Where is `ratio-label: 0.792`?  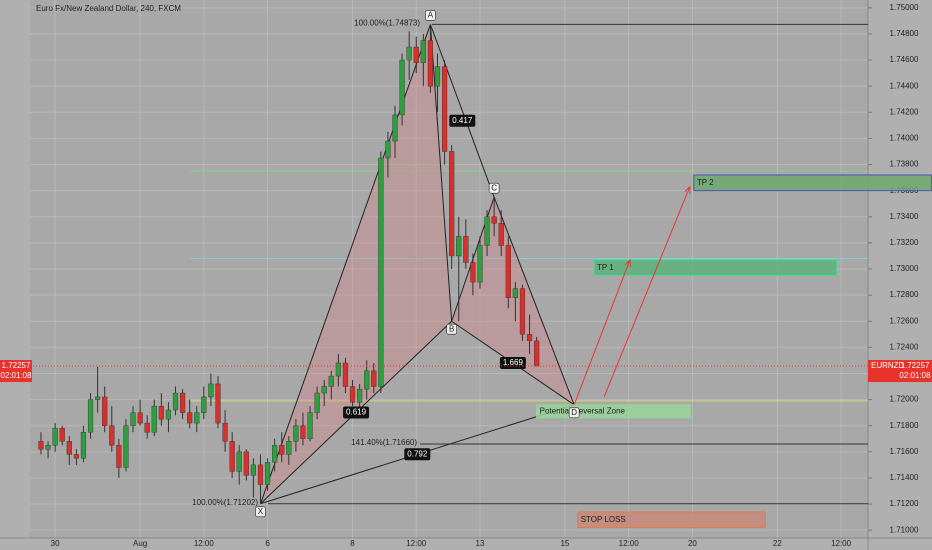
ratio-label: 0.792 is located at coordinates (417, 453).